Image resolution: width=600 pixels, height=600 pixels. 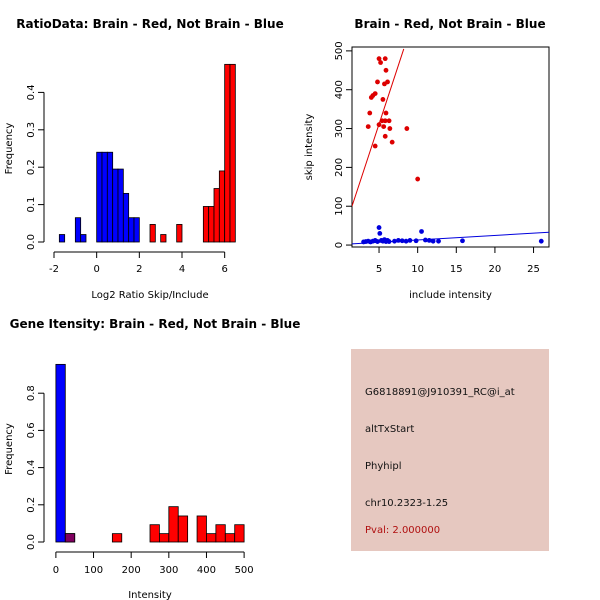 What do you see at coordinates (31, 468) in the screenshot?
I see `intensity-y-tick-label: 0.4` at bounding box center [31, 468].